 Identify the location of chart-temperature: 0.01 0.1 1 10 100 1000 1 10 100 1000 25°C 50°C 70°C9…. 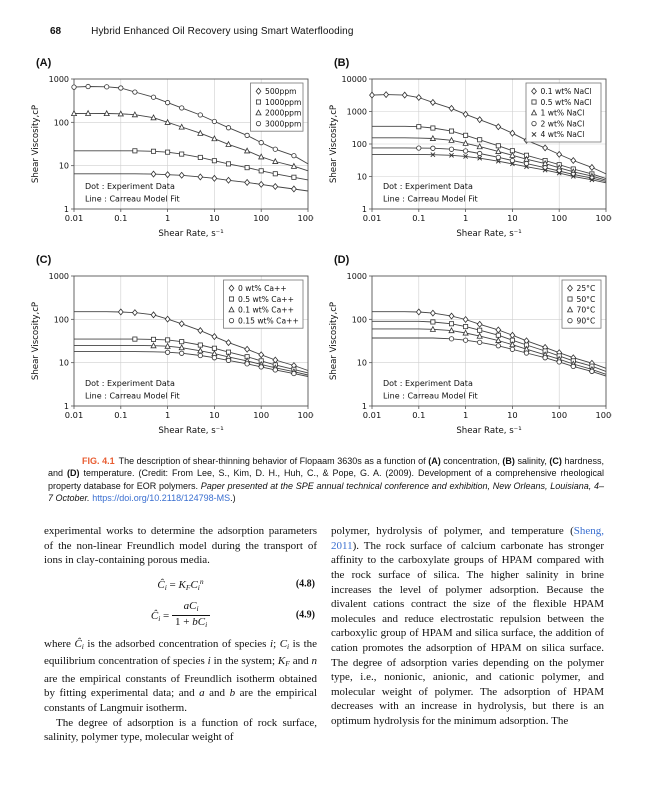
(469, 355).